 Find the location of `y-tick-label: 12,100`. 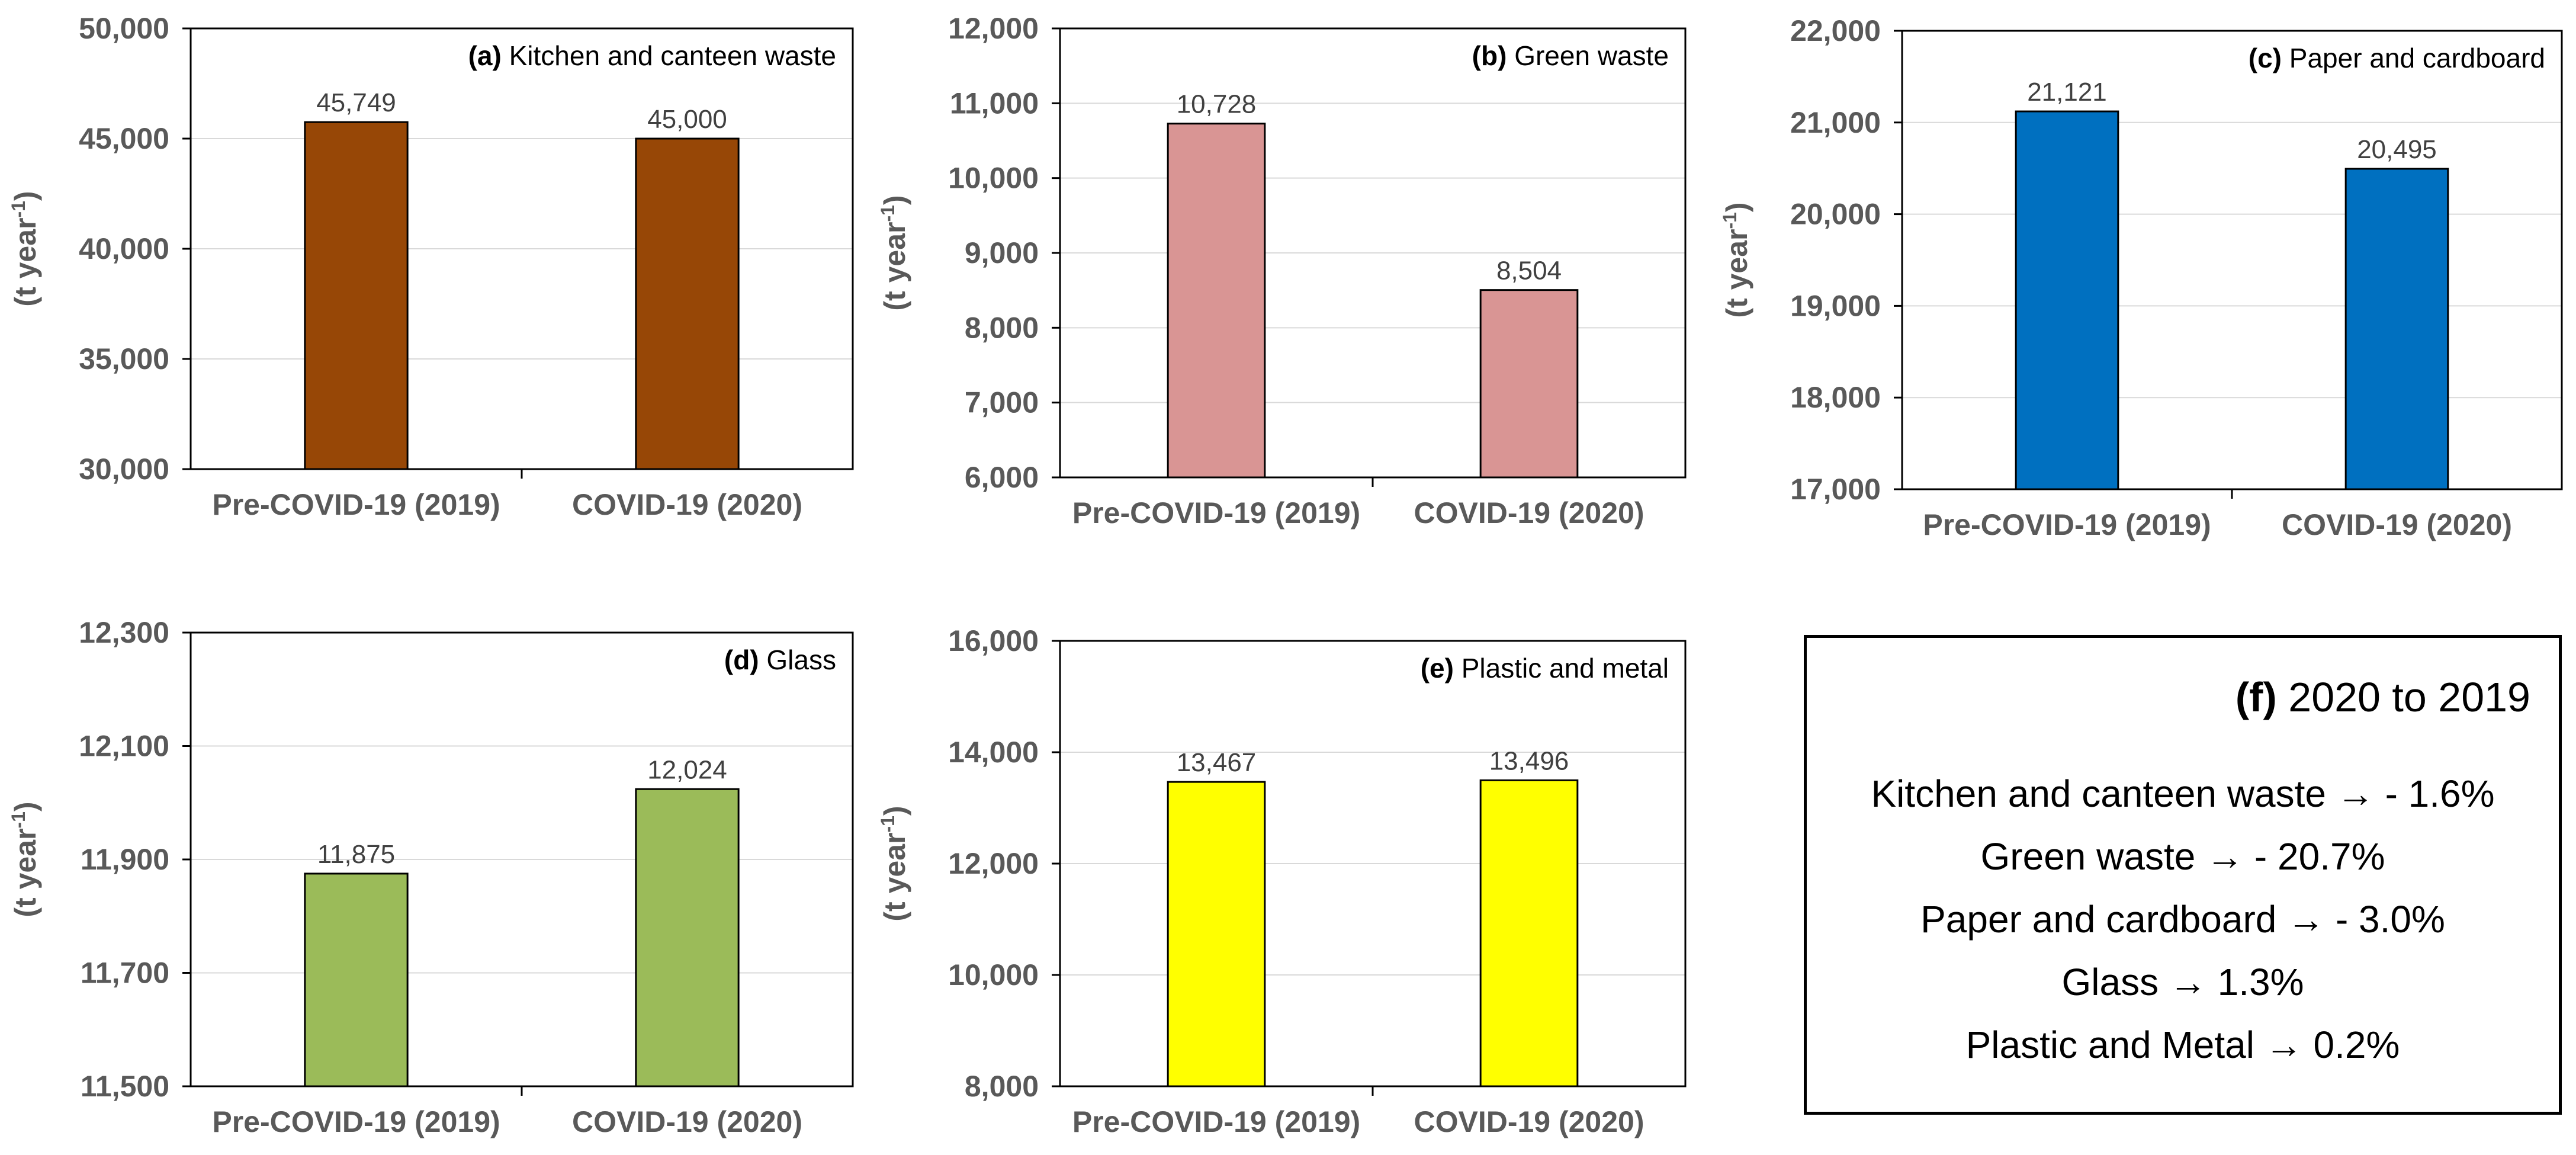

y-tick-label: 12,100 is located at coordinates (124, 746).